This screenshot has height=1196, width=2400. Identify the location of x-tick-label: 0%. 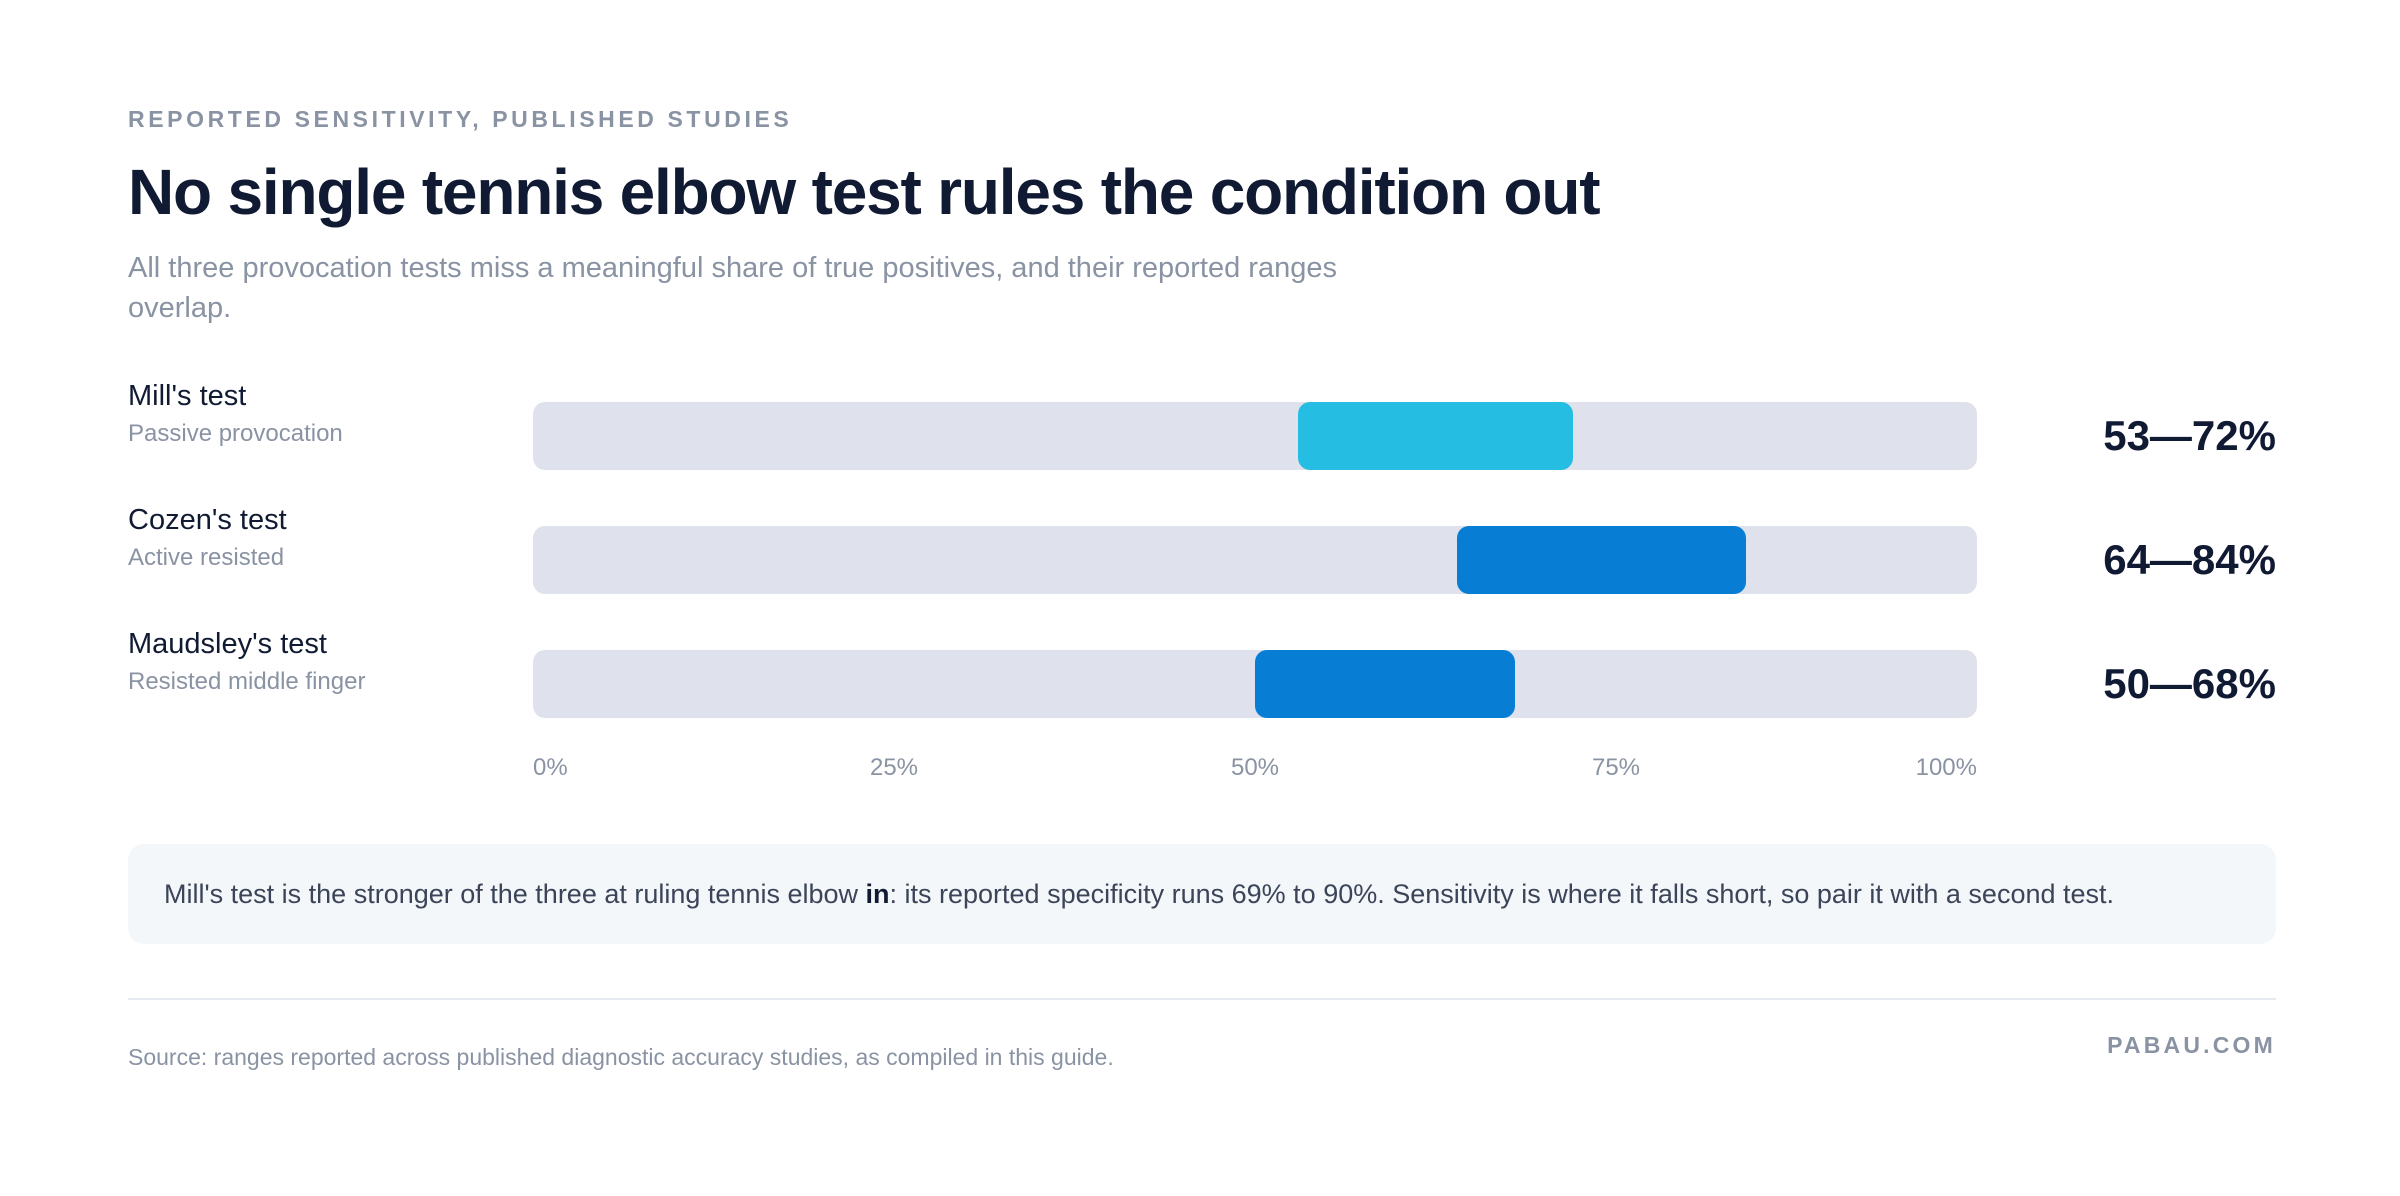
(550, 767).